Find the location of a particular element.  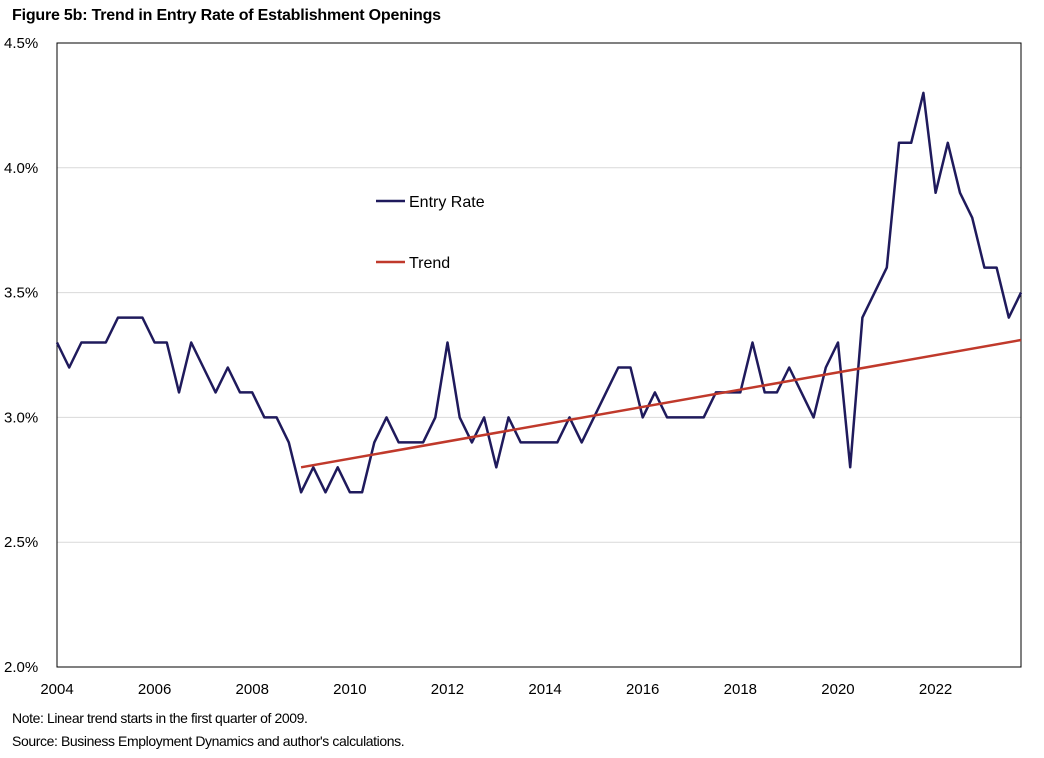

x-axis-ticks: 2004 2006 2008 2010 2012 2014 2016 2018 2020 2022 is located at coordinates (496, 689).